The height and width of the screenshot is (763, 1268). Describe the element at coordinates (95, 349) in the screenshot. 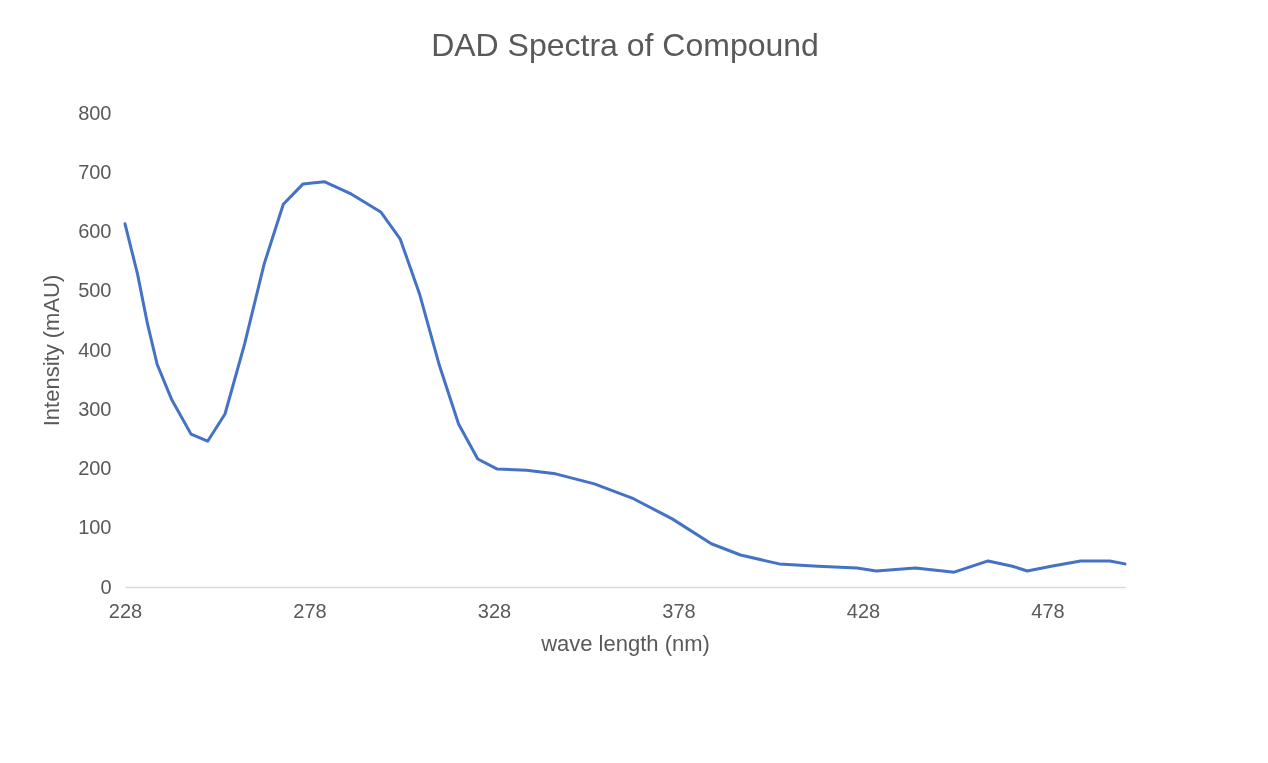

I see `y-tick-label: 400` at that location.